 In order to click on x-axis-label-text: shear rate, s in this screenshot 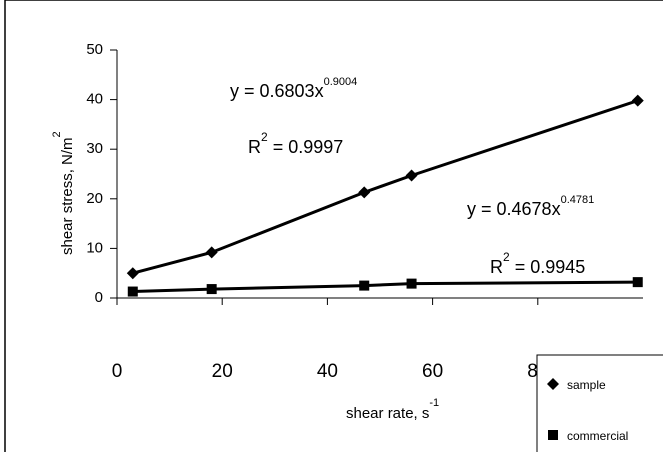, I will do `click(387, 413)`.